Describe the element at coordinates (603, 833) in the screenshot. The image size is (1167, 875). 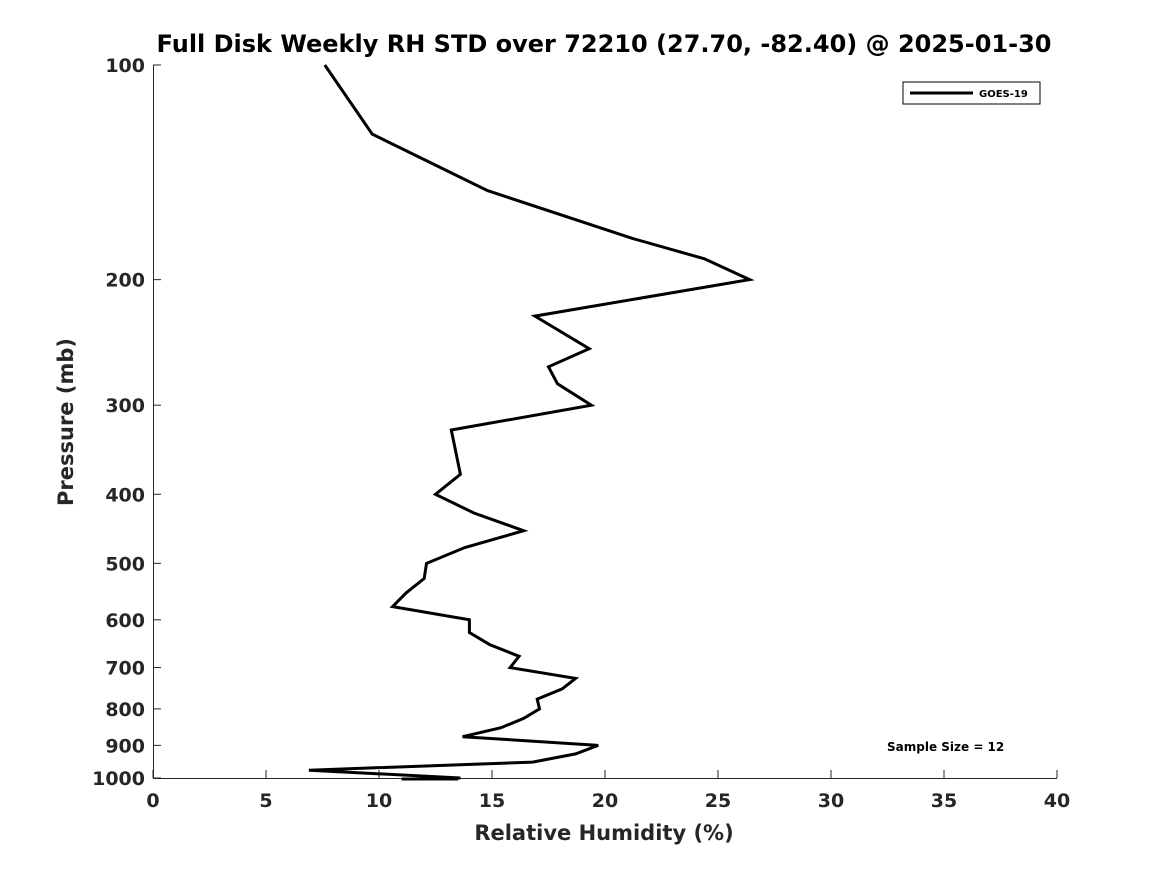
I see `x-axis-label: Relative Humidity (%)` at that location.